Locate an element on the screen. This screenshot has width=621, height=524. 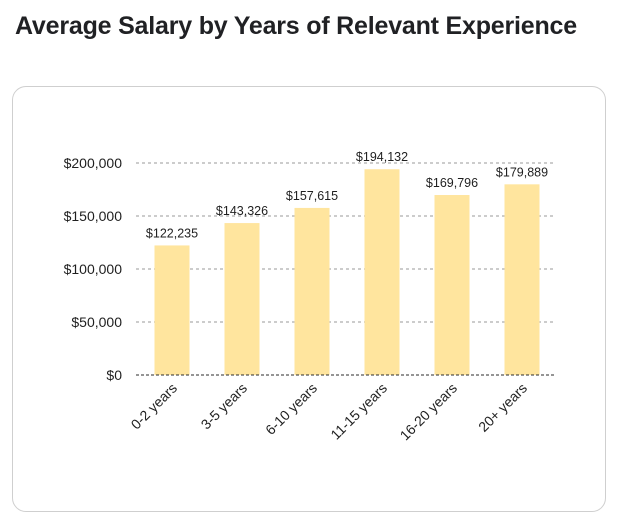
y-tick-label: $50,000 is located at coordinates (96, 322).